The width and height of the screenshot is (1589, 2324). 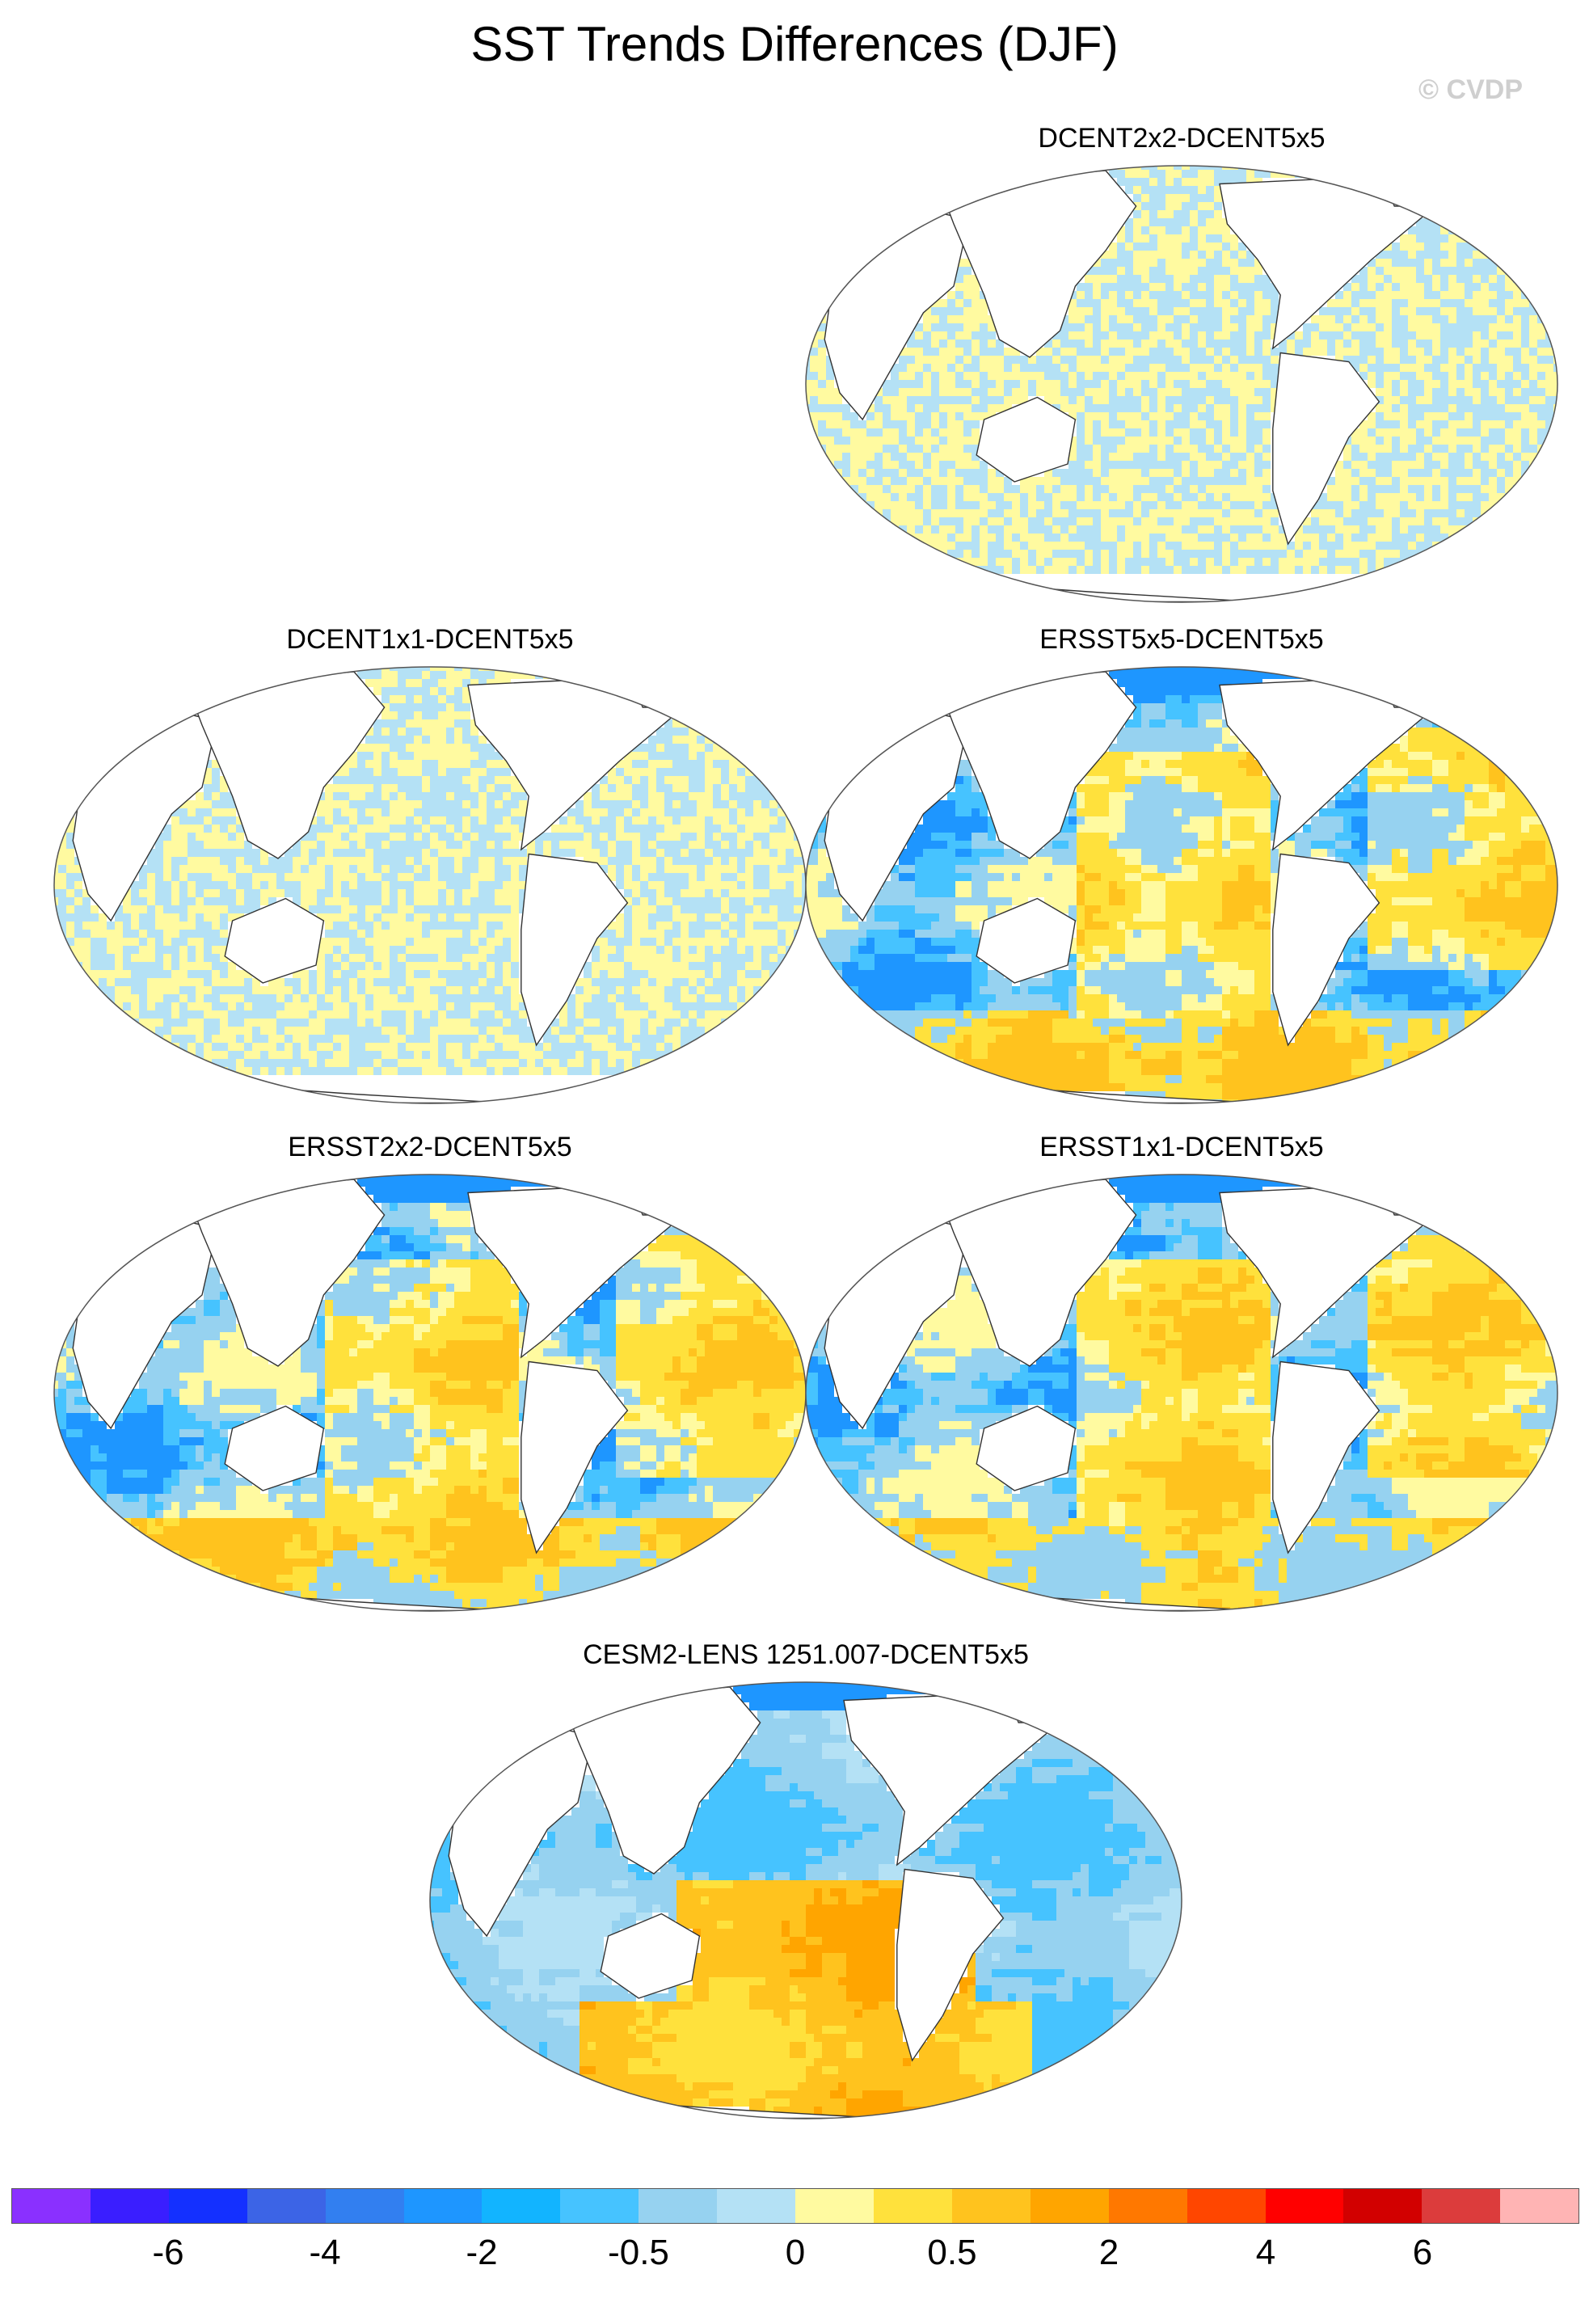 What do you see at coordinates (1182, 640) in the screenshot?
I see `panel-title: ERSST5x5-DCENT5x5` at bounding box center [1182, 640].